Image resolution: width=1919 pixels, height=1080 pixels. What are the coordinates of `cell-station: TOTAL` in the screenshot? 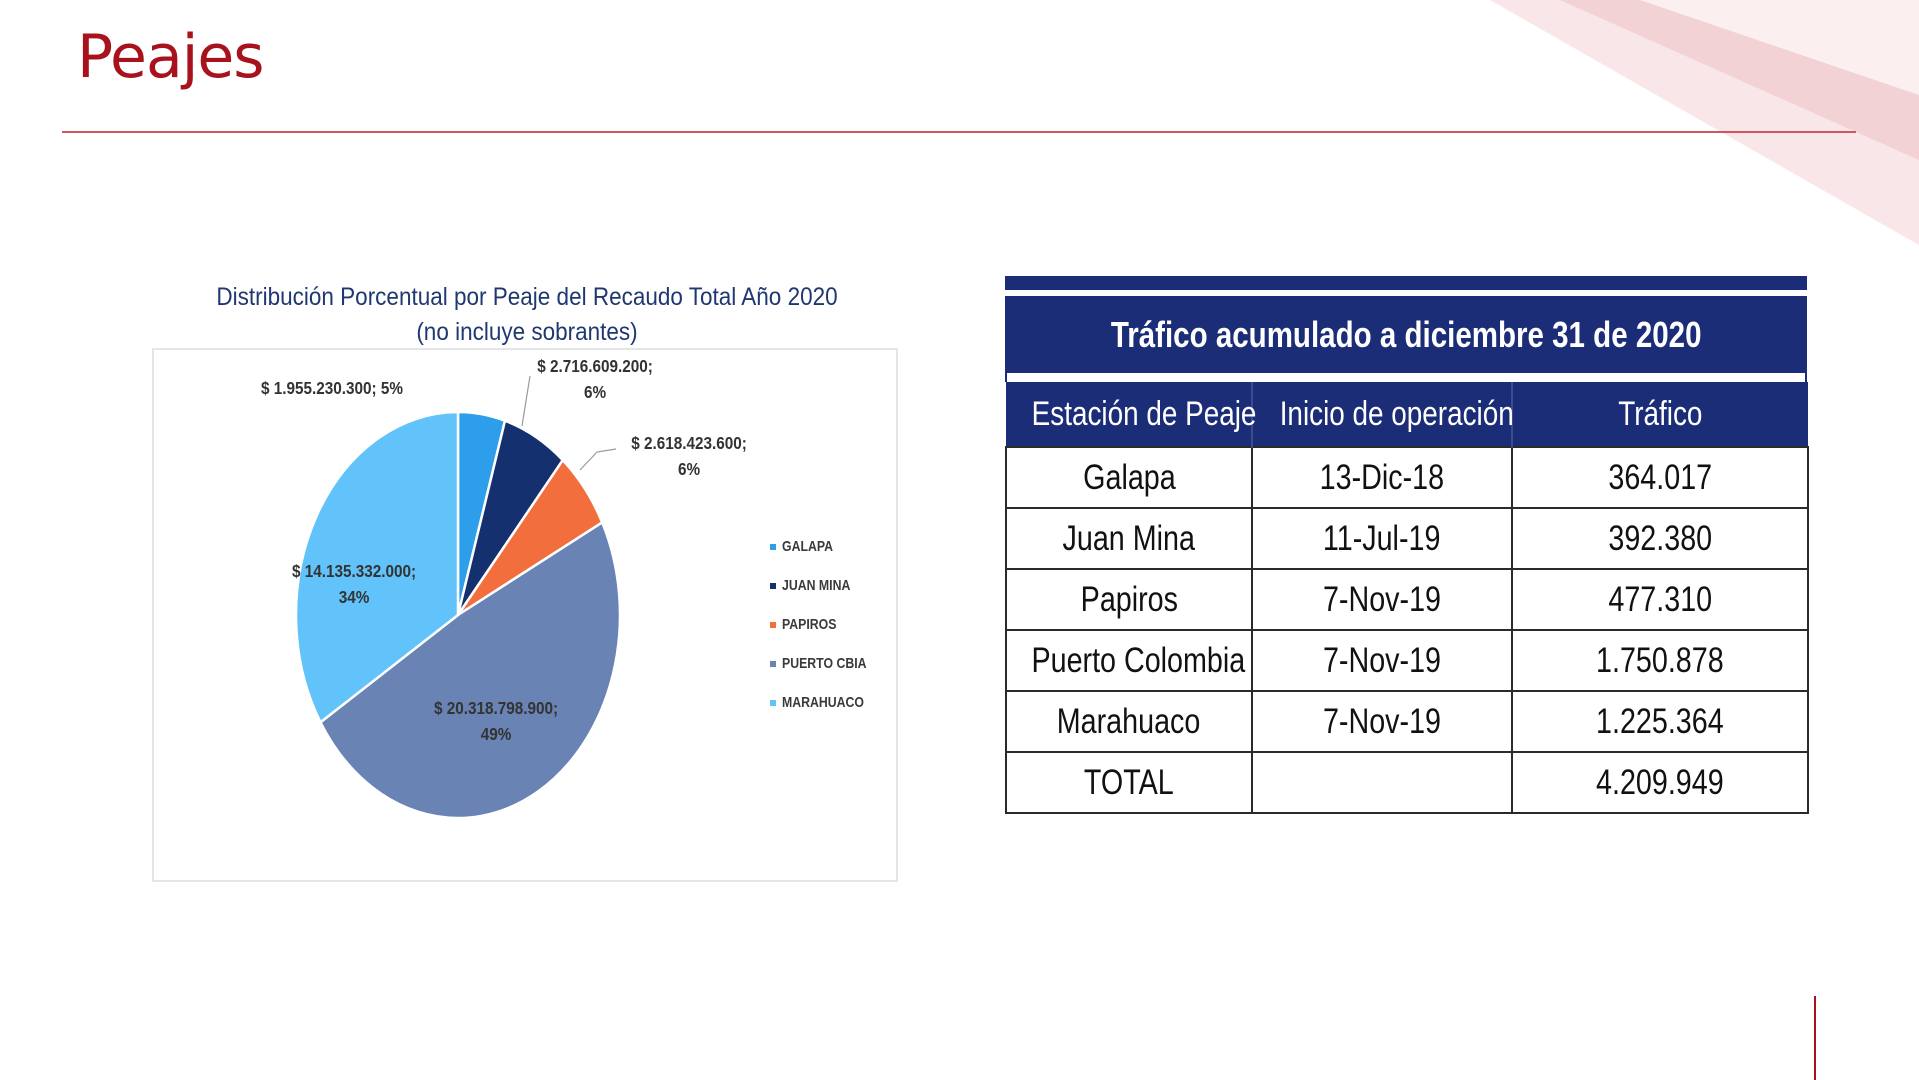 It's located at (1129, 782).